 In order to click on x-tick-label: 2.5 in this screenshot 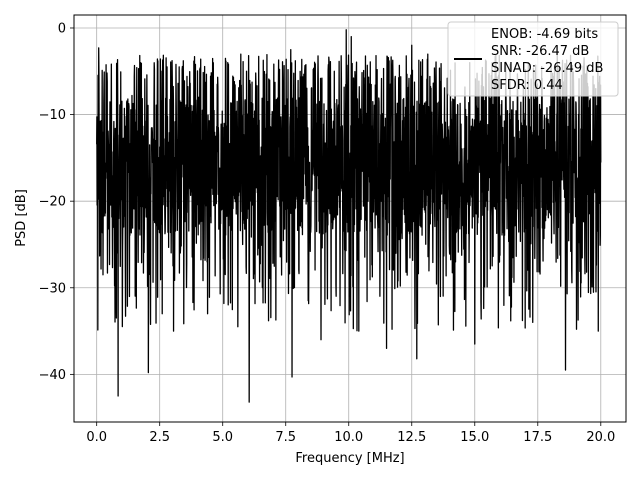, I will do `click(159, 437)`.